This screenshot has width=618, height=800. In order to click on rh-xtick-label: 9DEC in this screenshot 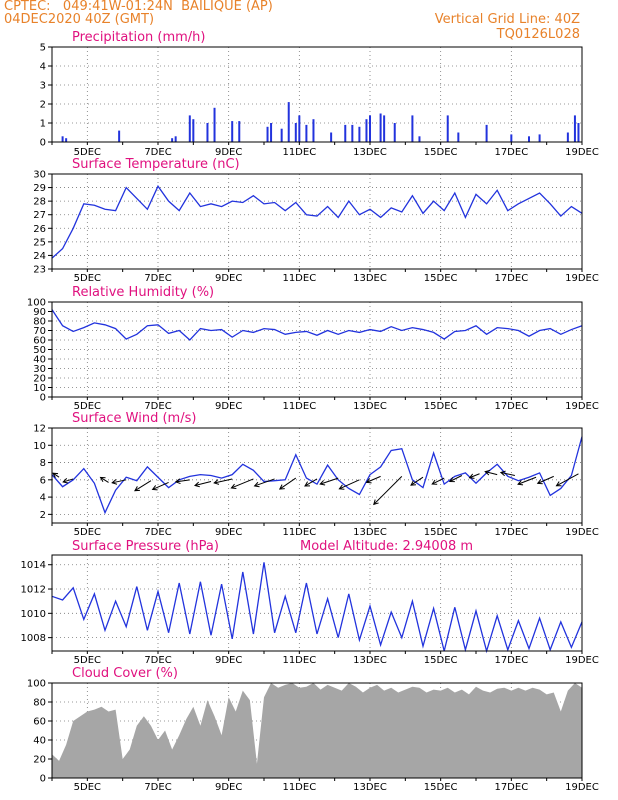, I will do `click(228, 406)`.